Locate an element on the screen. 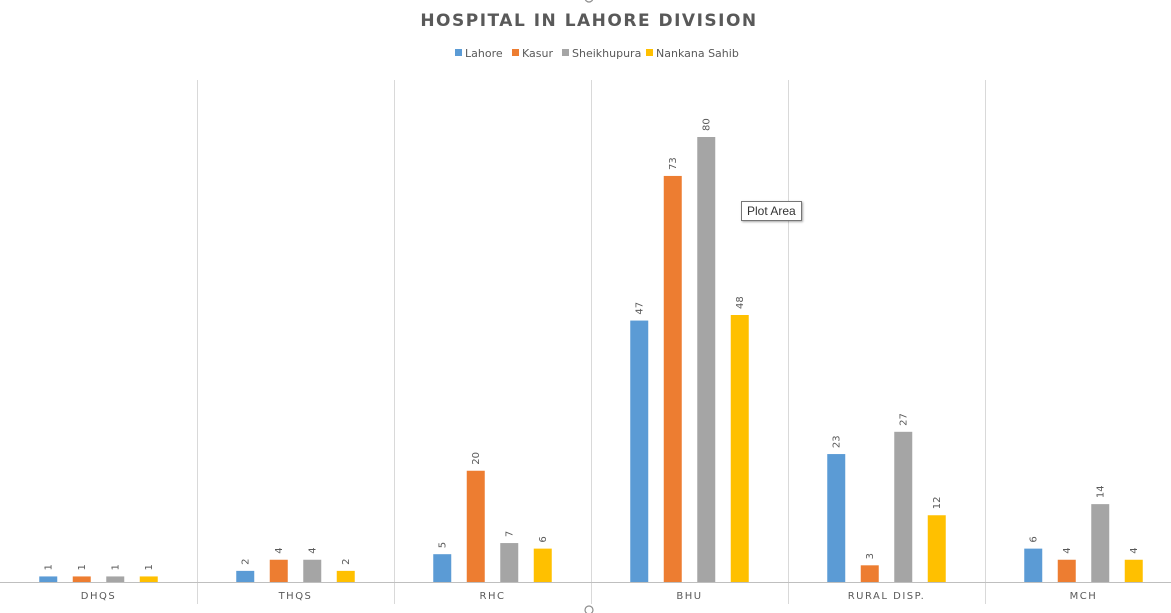 This screenshot has height=613, width=1171. bar-nankana-sahib-thqs is located at coordinates (345, 576).